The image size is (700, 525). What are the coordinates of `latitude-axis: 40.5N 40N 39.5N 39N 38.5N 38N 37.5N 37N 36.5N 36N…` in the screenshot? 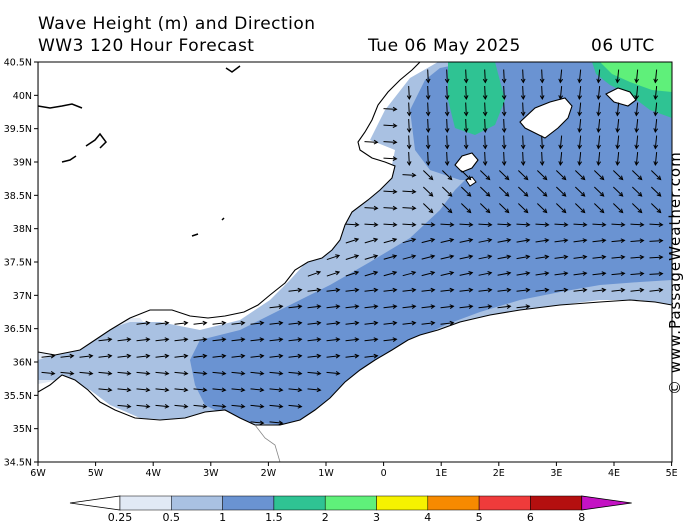 It's located at (21, 263).